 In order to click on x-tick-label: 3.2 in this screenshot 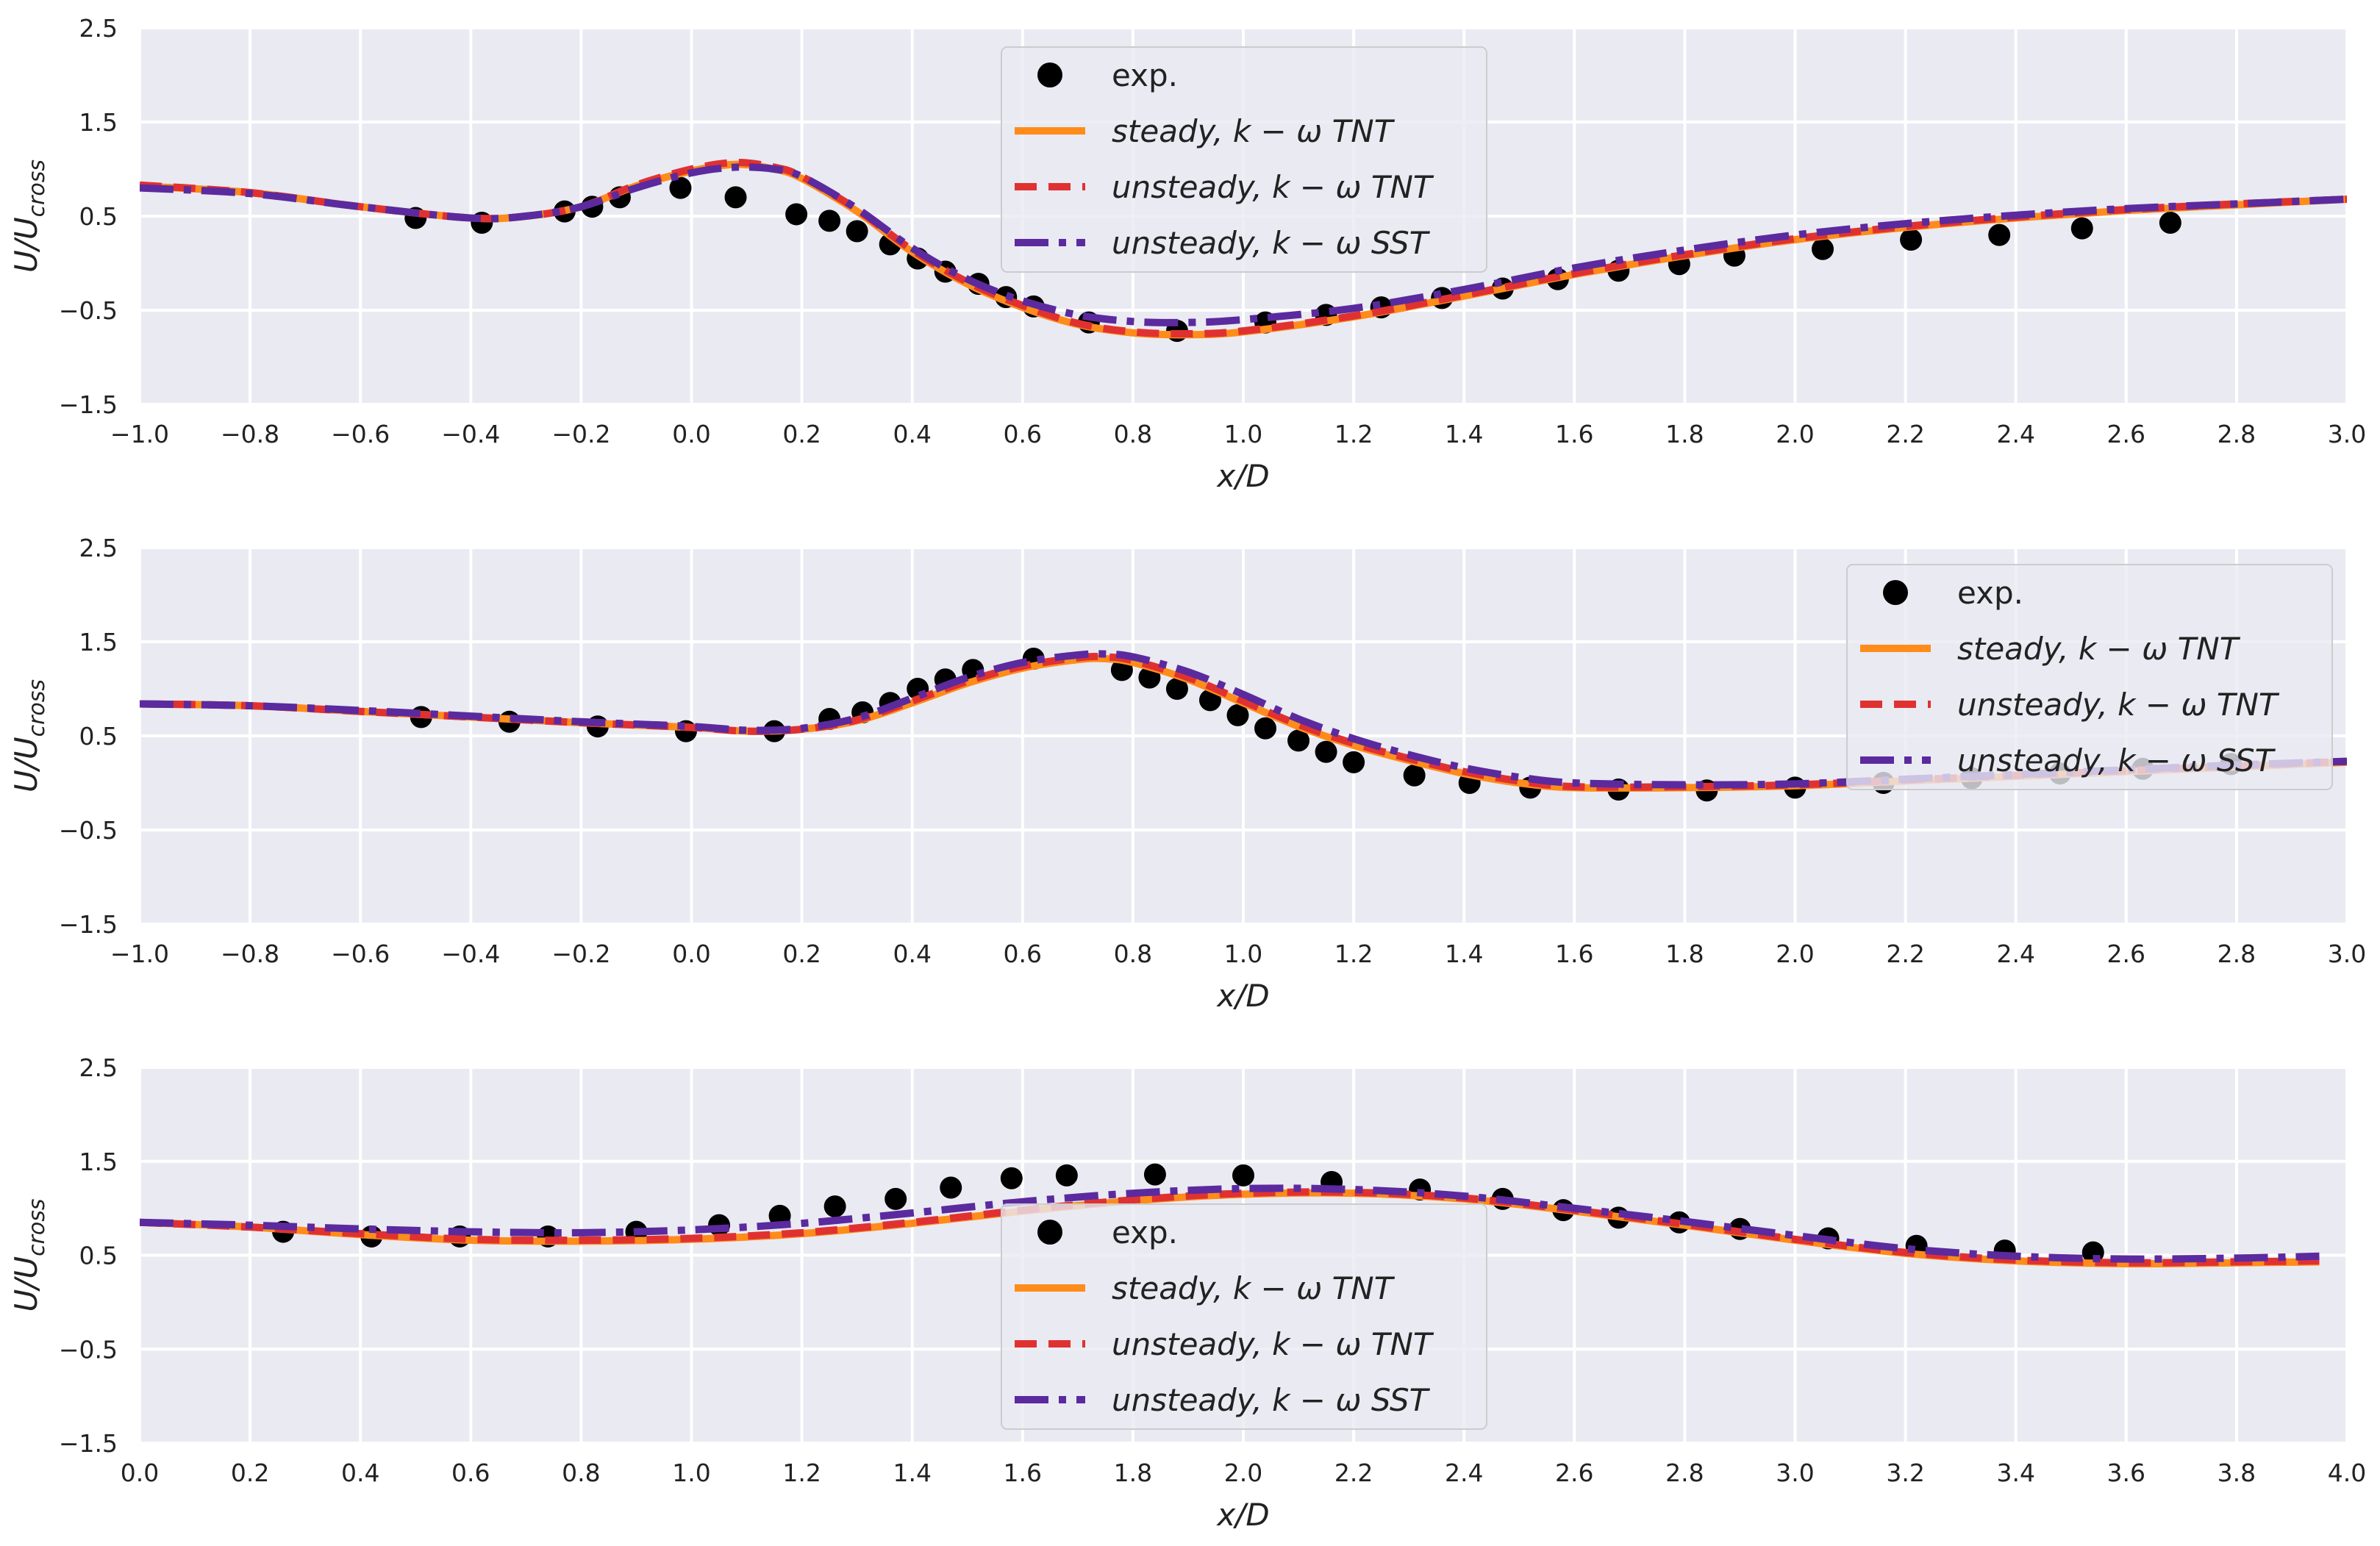, I will do `click(1905, 1473)`.